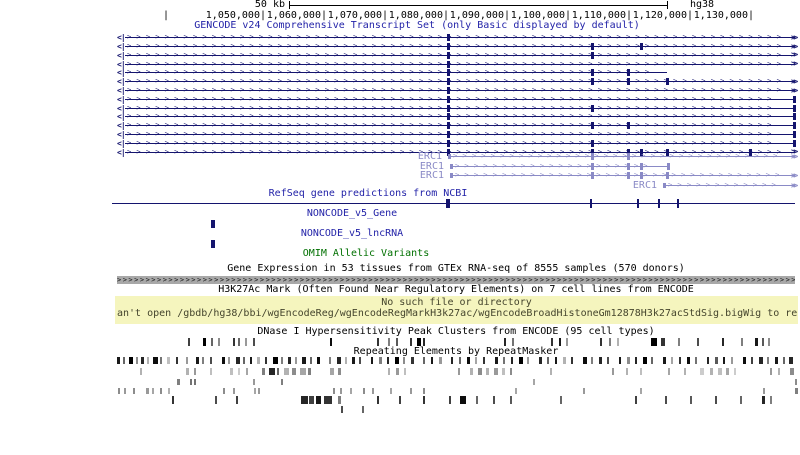 This screenshot has width=800, height=455. What do you see at coordinates (454, 385) in the screenshot?
I see `repeatmasker-track` at bounding box center [454, 385].